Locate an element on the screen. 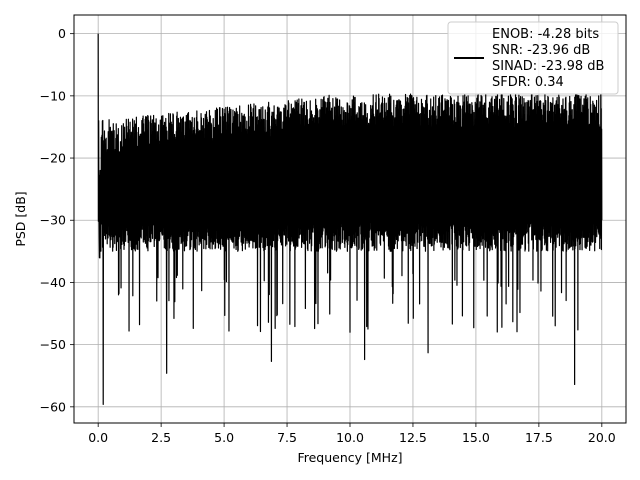 Image resolution: width=640 pixels, height=480 pixels. y-tick-label: −50 is located at coordinates (53, 344).